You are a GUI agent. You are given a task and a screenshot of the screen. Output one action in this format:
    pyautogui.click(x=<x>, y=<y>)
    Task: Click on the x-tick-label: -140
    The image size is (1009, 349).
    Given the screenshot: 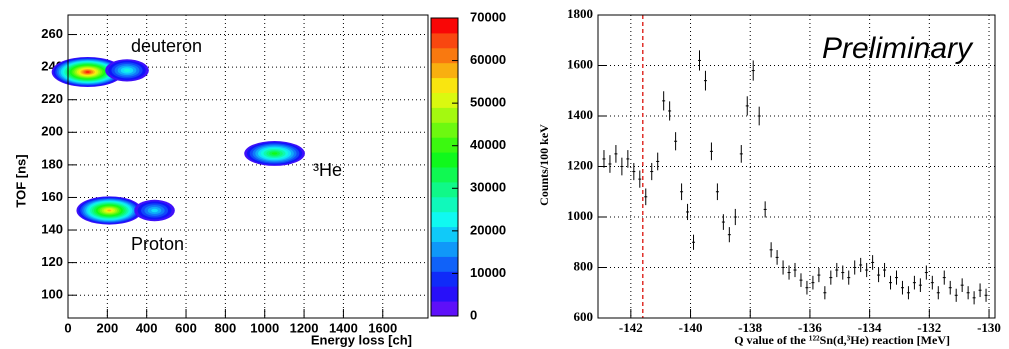 What is the action you would take?
    pyautogui.click(x=691, y=327)
    